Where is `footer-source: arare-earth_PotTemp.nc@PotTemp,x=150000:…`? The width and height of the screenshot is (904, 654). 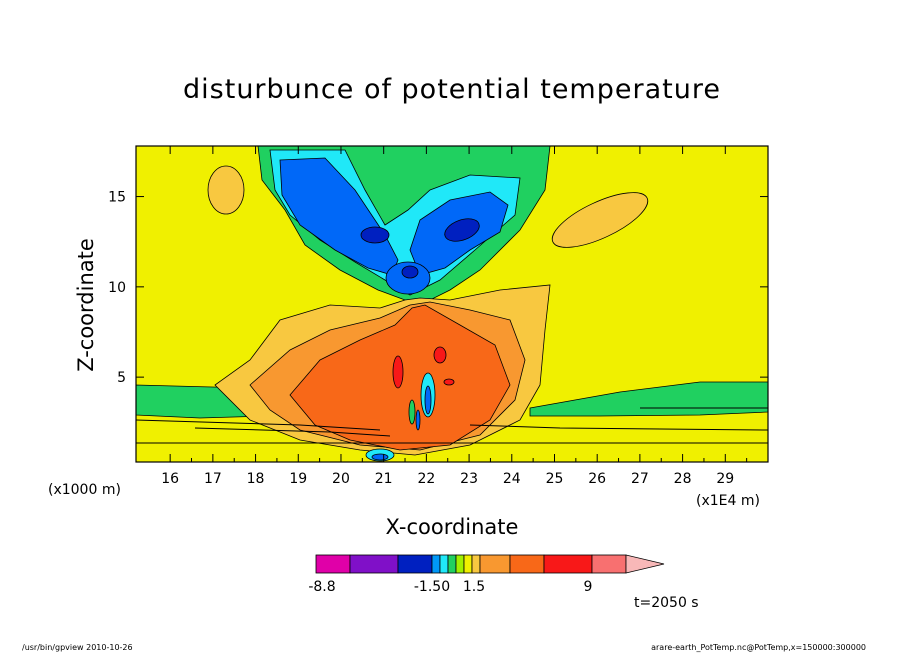 footer-source: arare-earth_PotTemp.nc@PotTemp,x=150000:… is located at coordinates (758, 647).